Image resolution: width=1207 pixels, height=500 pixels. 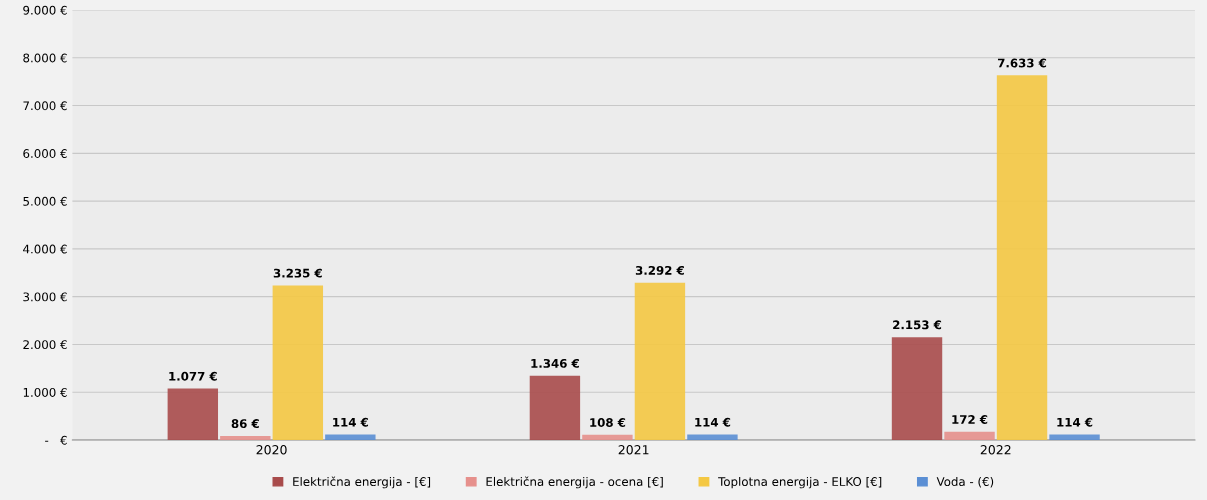 What do you see at coordinates (970, 419) in the screenshot?
I see `data-label: 172 €` at bounding box center [970, 419].